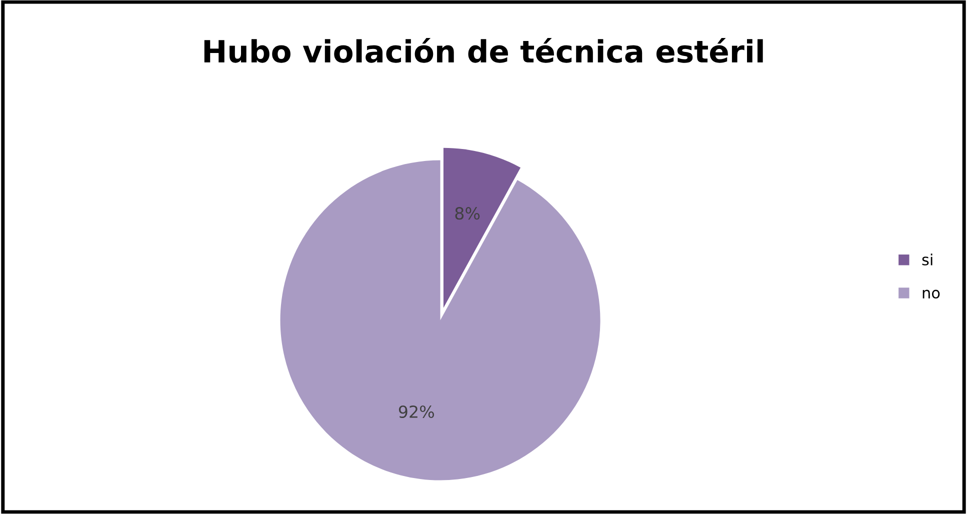 The image size is (967, 514). Describe the element at coordinates (927, 260) in the screenshot. I see `legend-label: si` at that location.